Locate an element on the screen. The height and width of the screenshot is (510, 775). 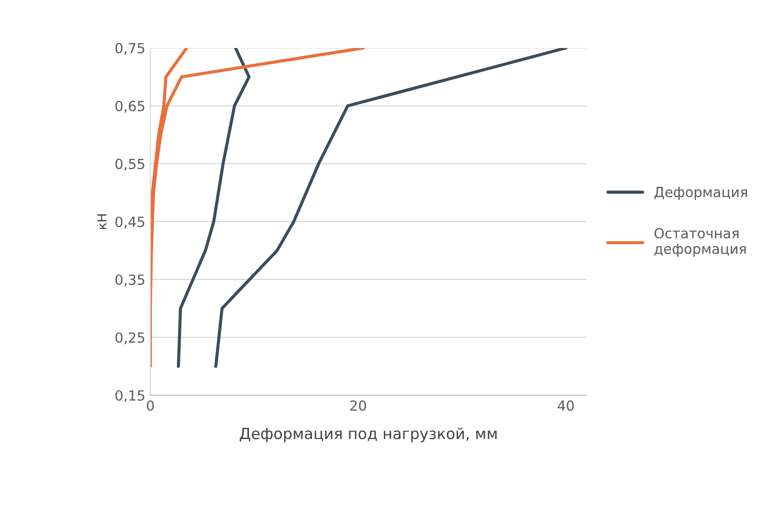
x-tick-label: 40 is located at coordinates (566, 405).